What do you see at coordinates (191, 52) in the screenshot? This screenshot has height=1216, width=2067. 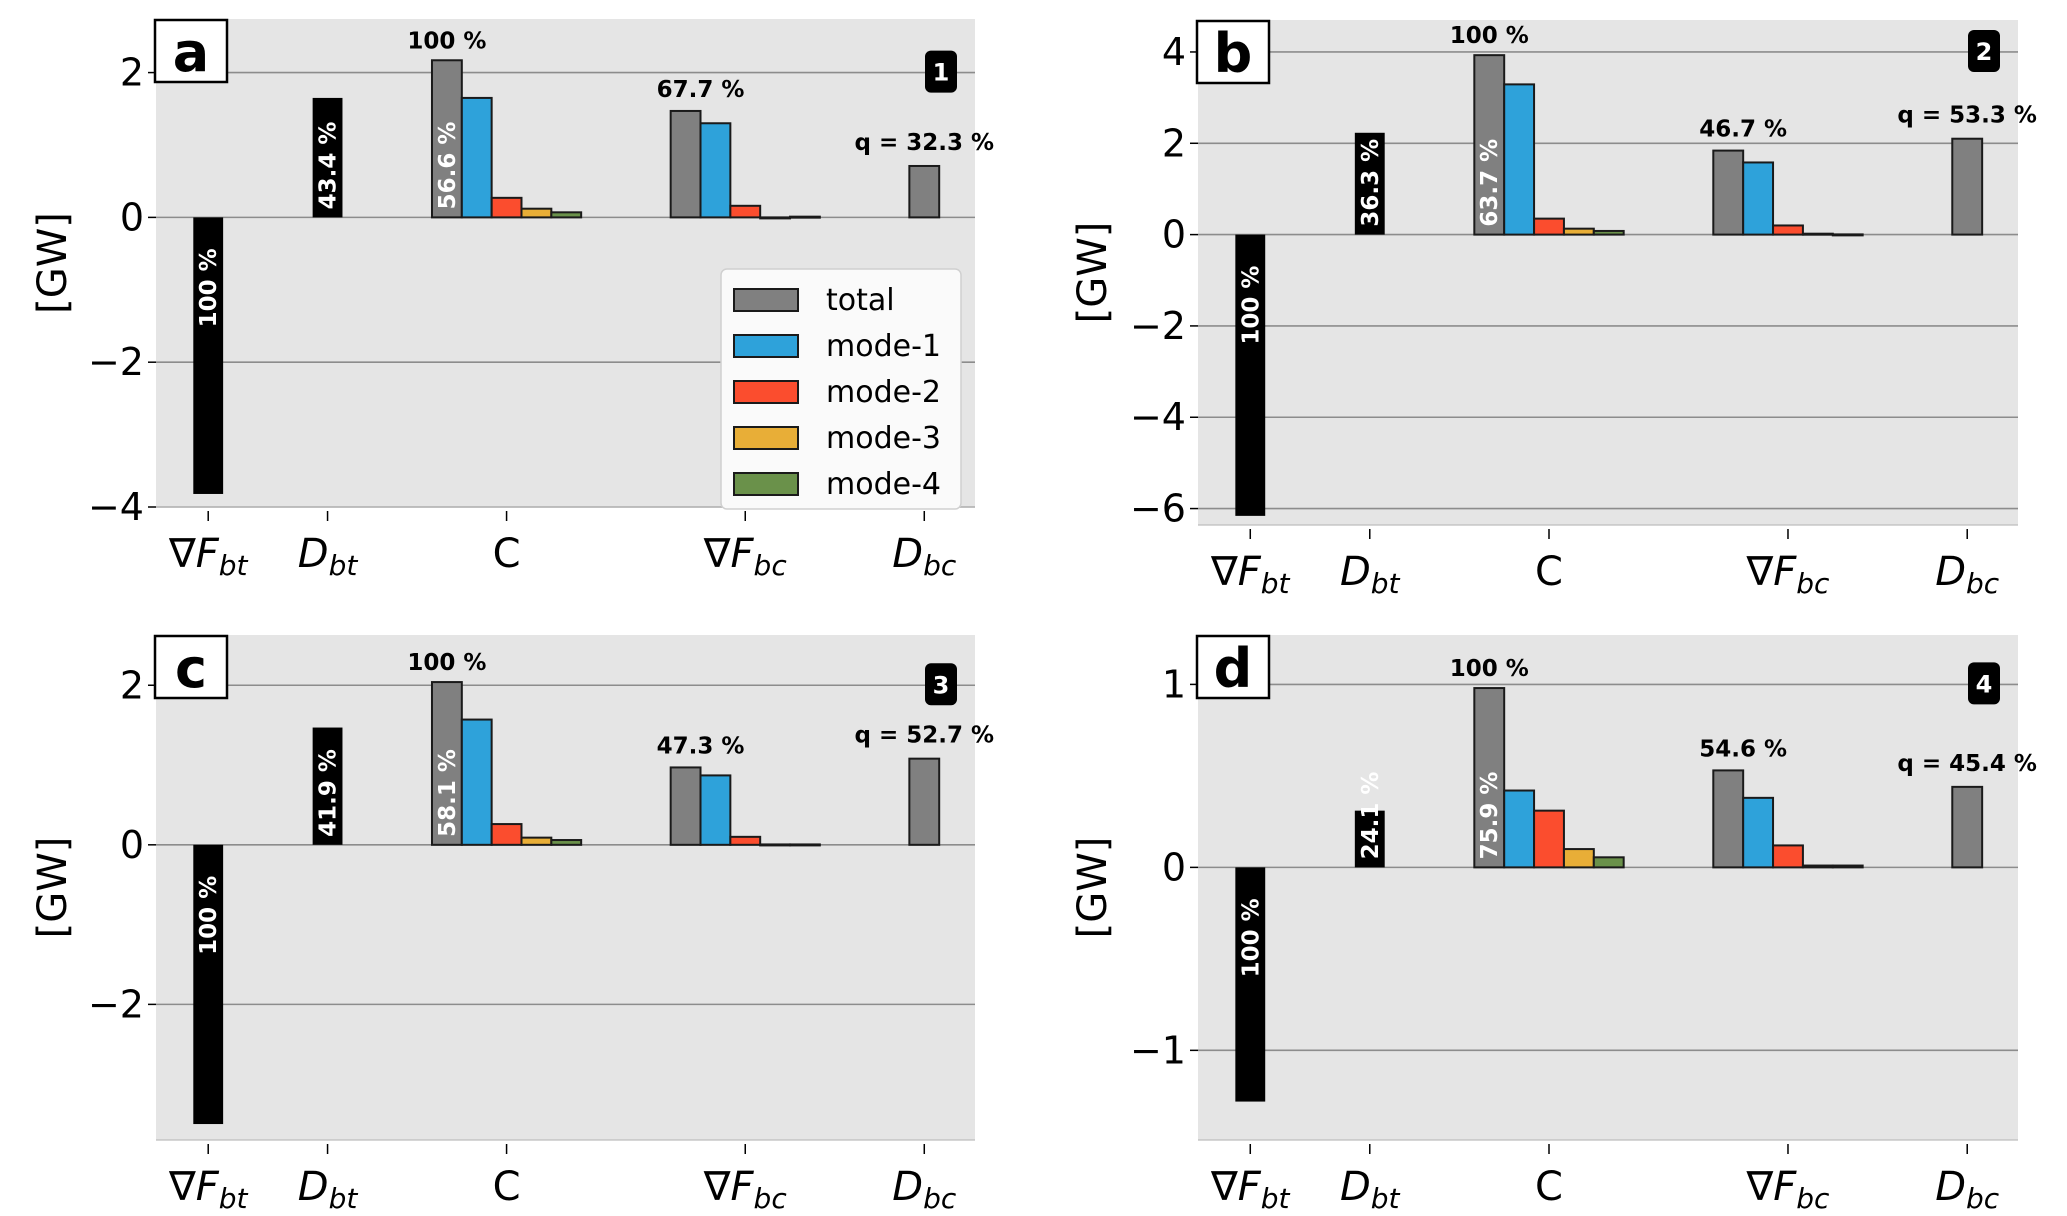 I see `panel-letter: a` at bounding box center [191, 52].